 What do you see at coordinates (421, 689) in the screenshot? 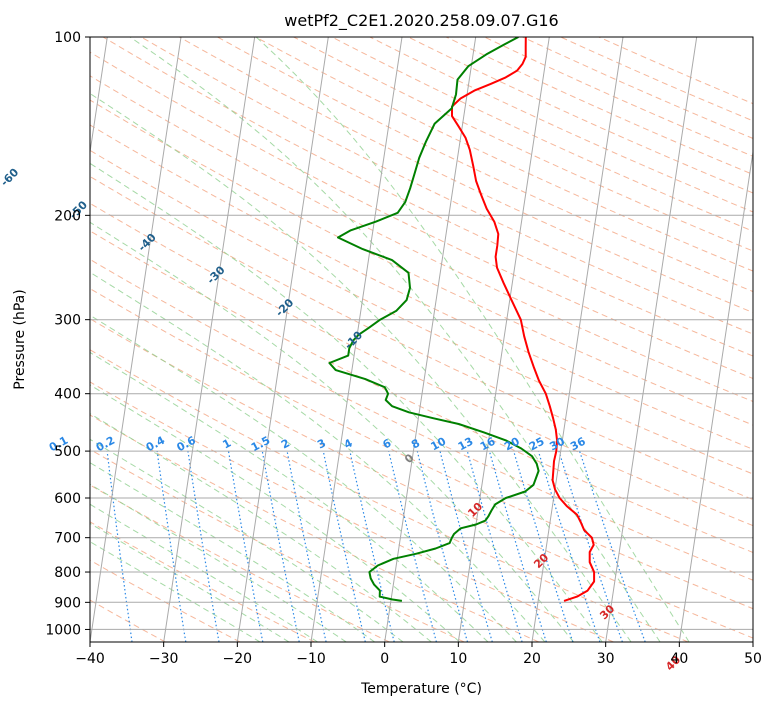
I see `x-axis-label: Temperature (°C)` at bounding box center [421, 689].